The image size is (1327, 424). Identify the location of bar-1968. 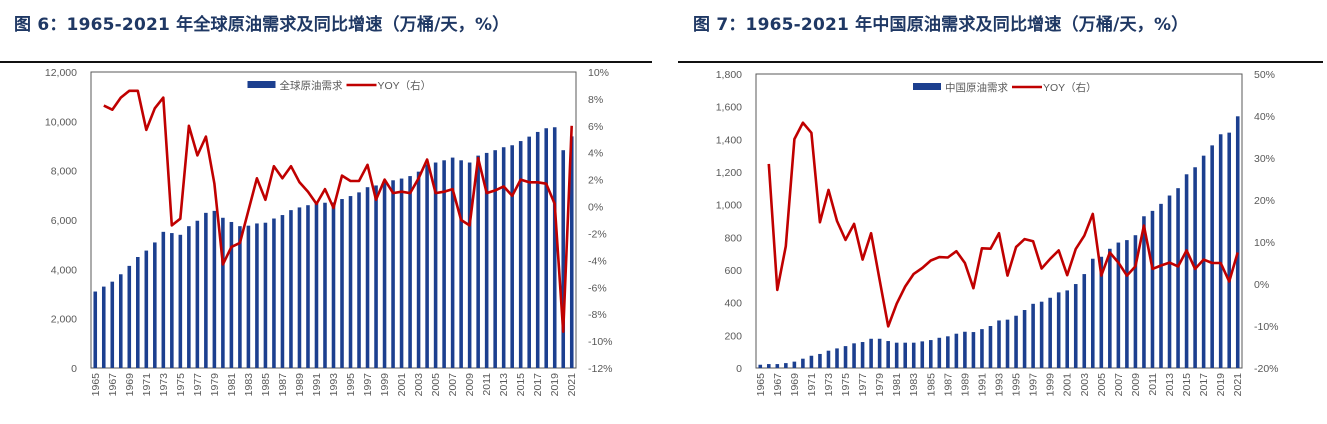
(120, 321).